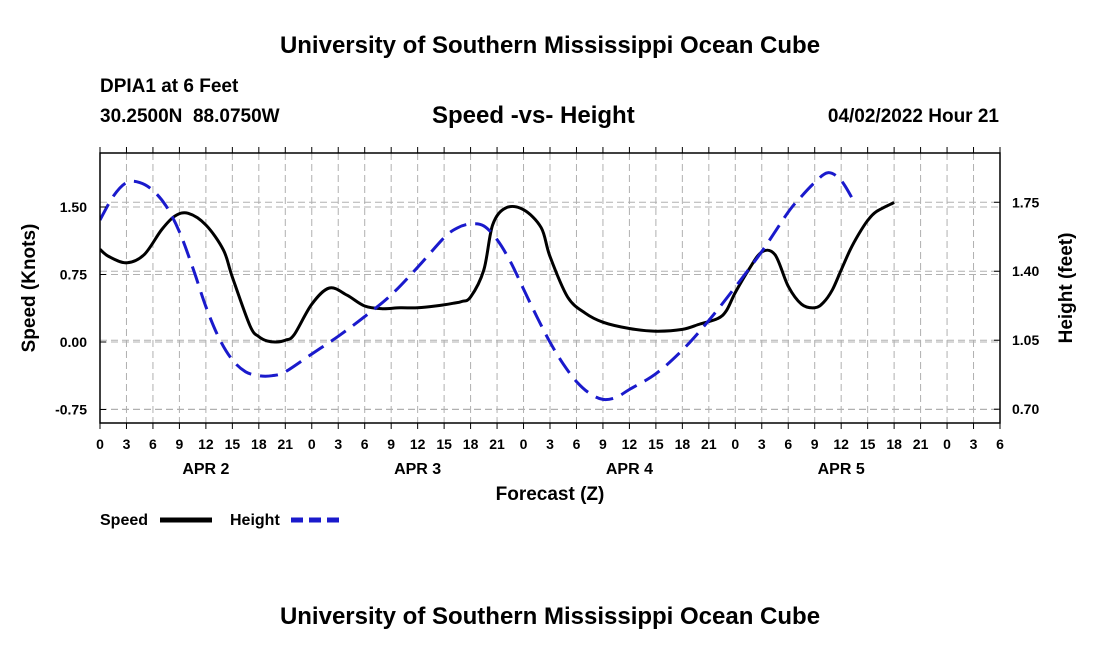 The height and width of the screenshot is (650, 1100). What do you see at coordinates (190, 116) in the screenshot?
I see `coordinates-label: 30.2500N 88.0750W` at bounding box center [190, 116].